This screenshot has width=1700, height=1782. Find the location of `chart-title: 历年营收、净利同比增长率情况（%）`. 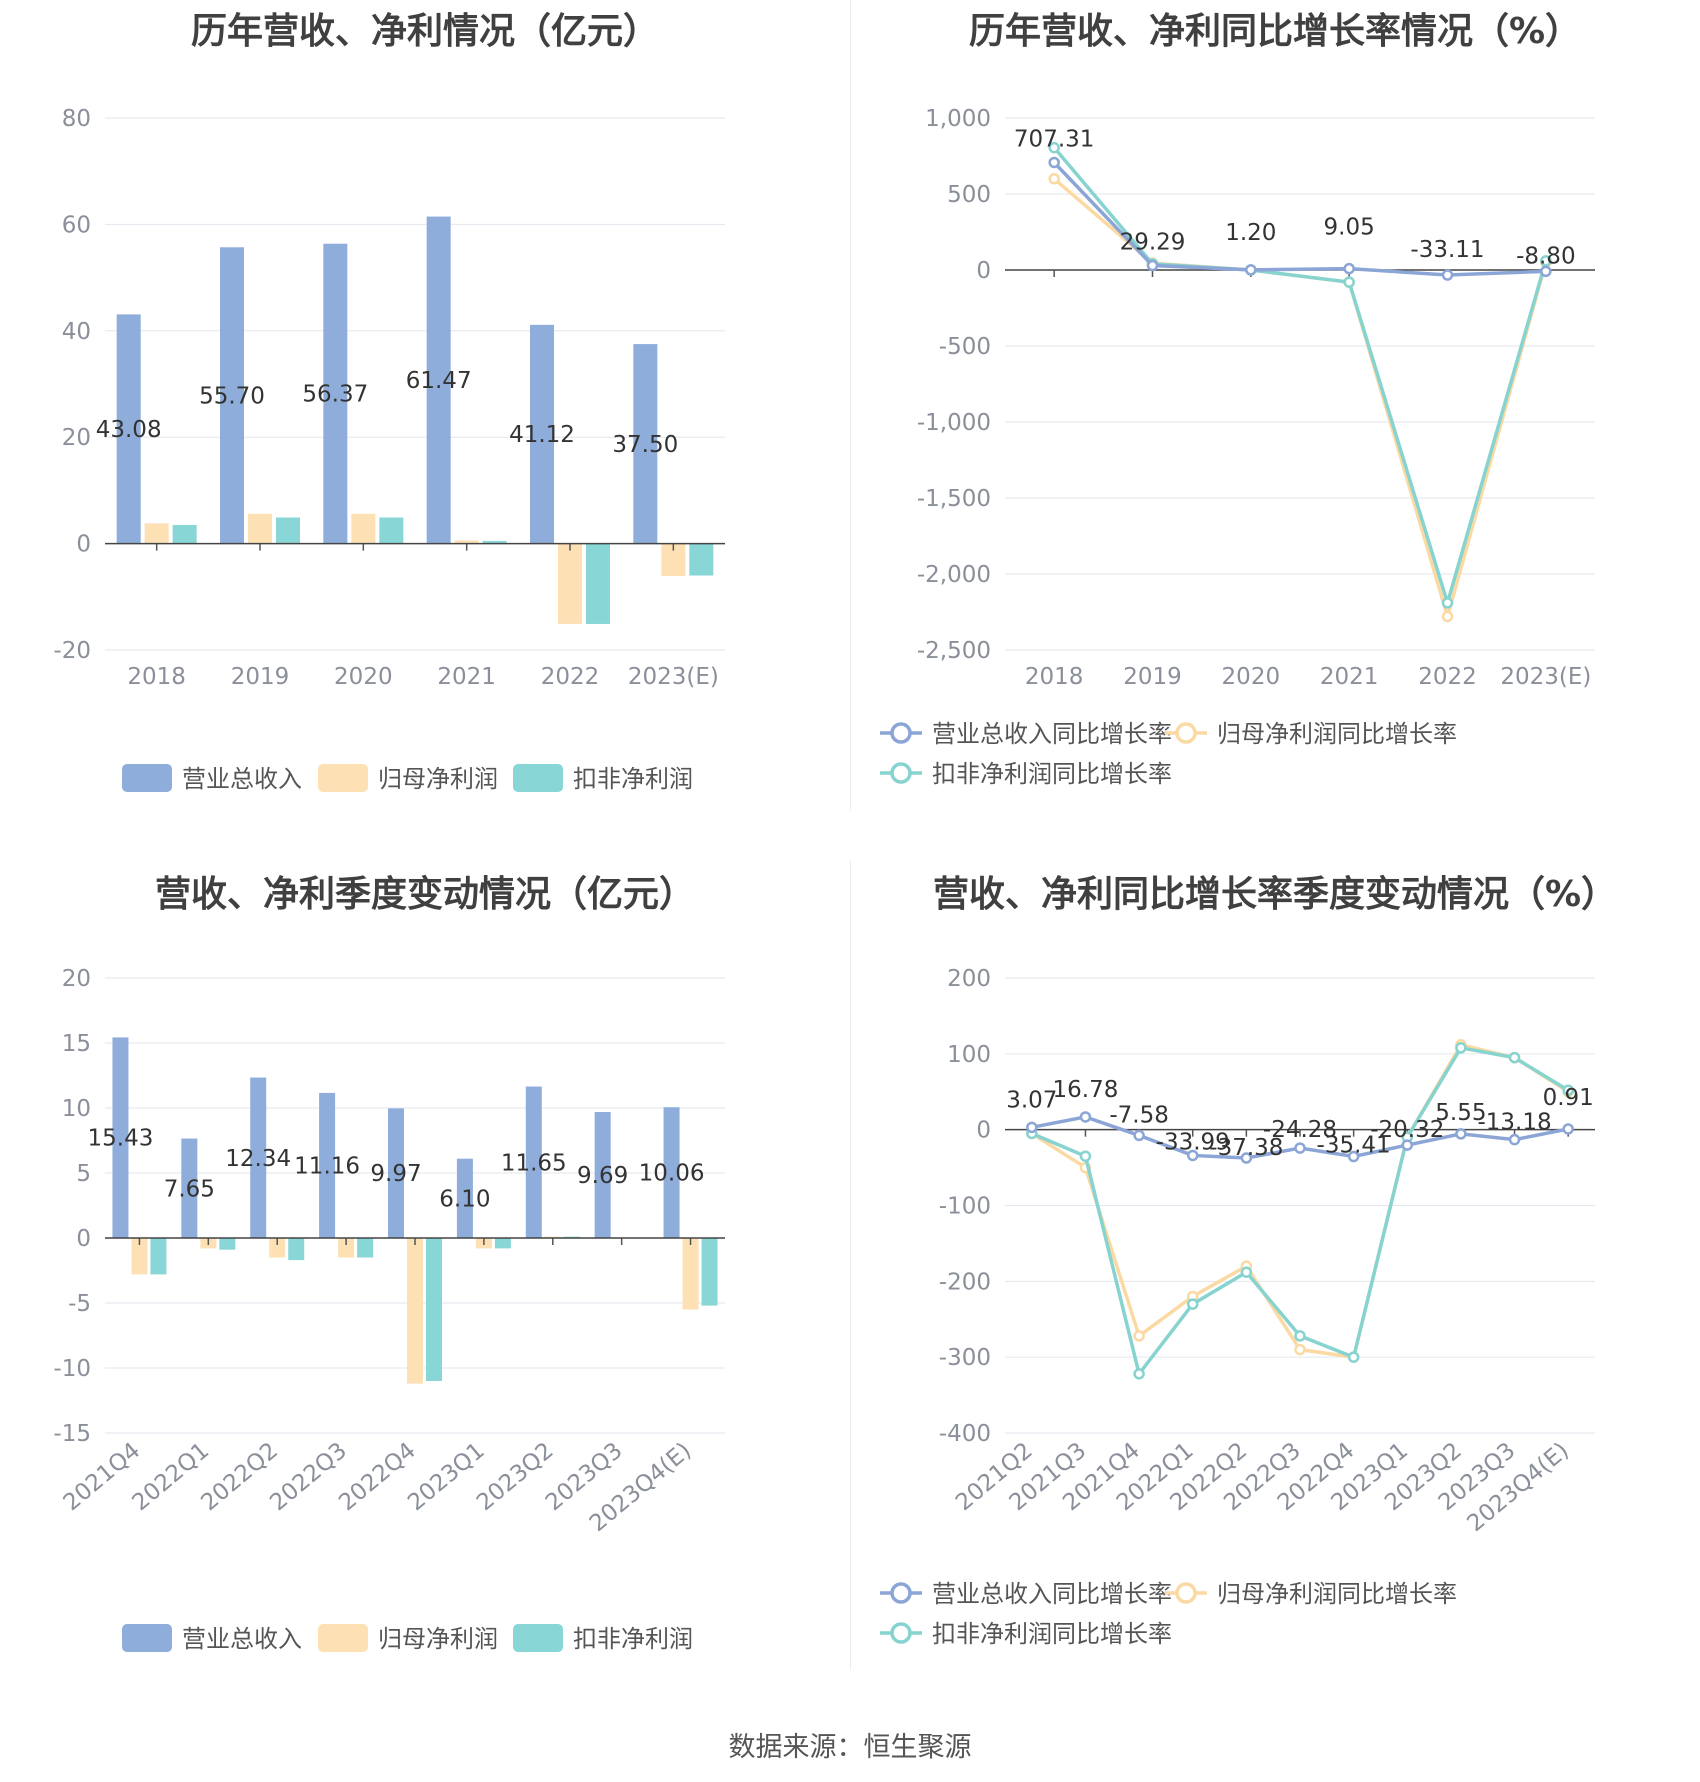

chart-title: 历年营收、净利同比增长率情况（%） is located at coordinates (1275, 31).